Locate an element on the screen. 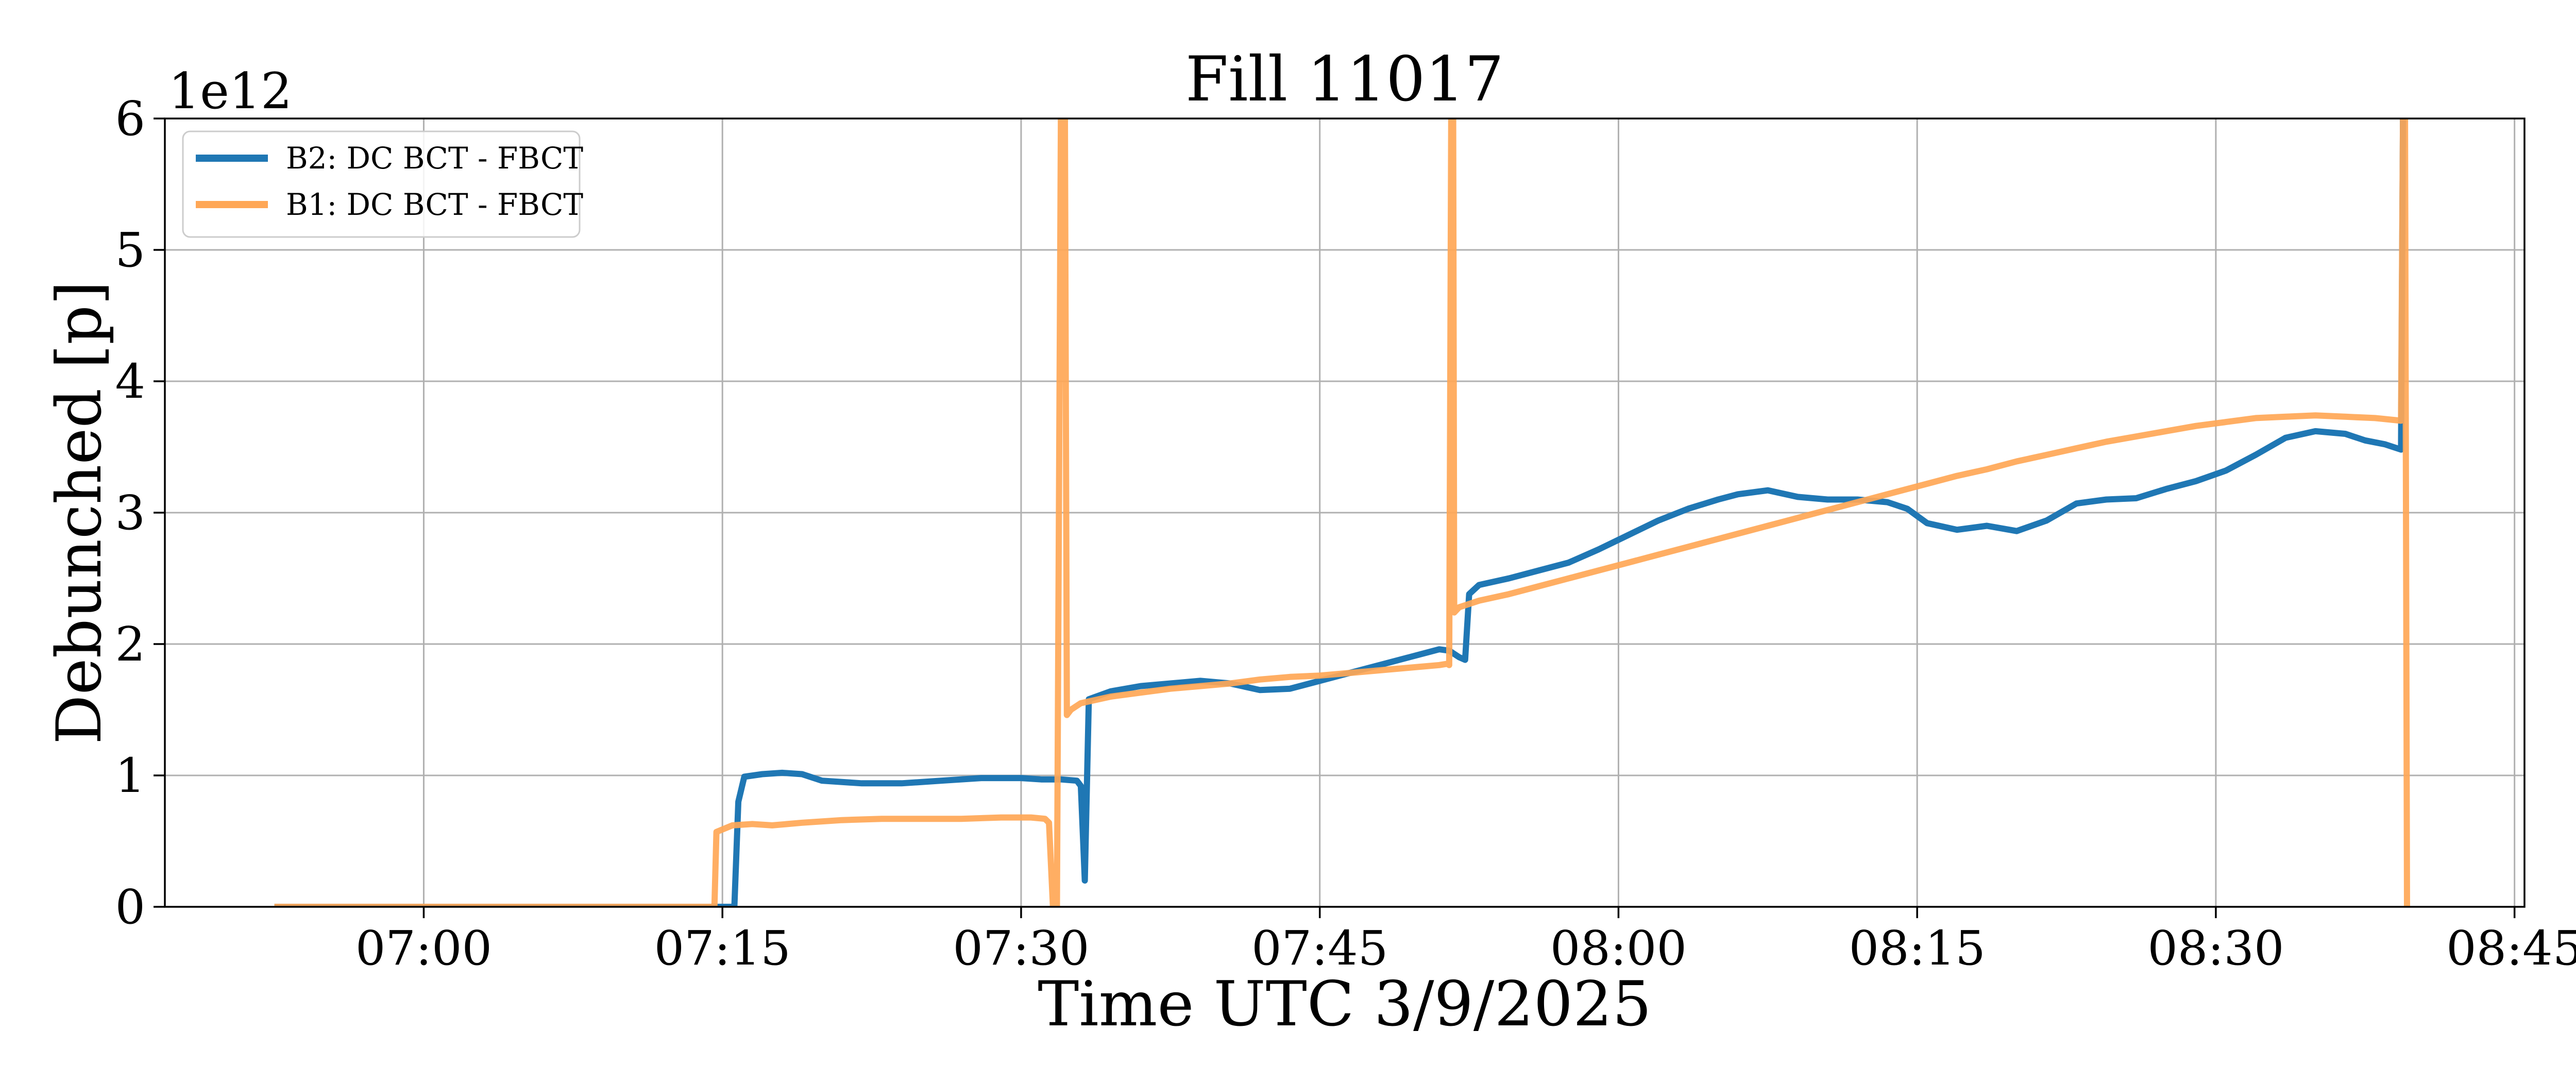  legend-label-b1: B1: DC BCT - FBCT is located at coordinates (434, 204).